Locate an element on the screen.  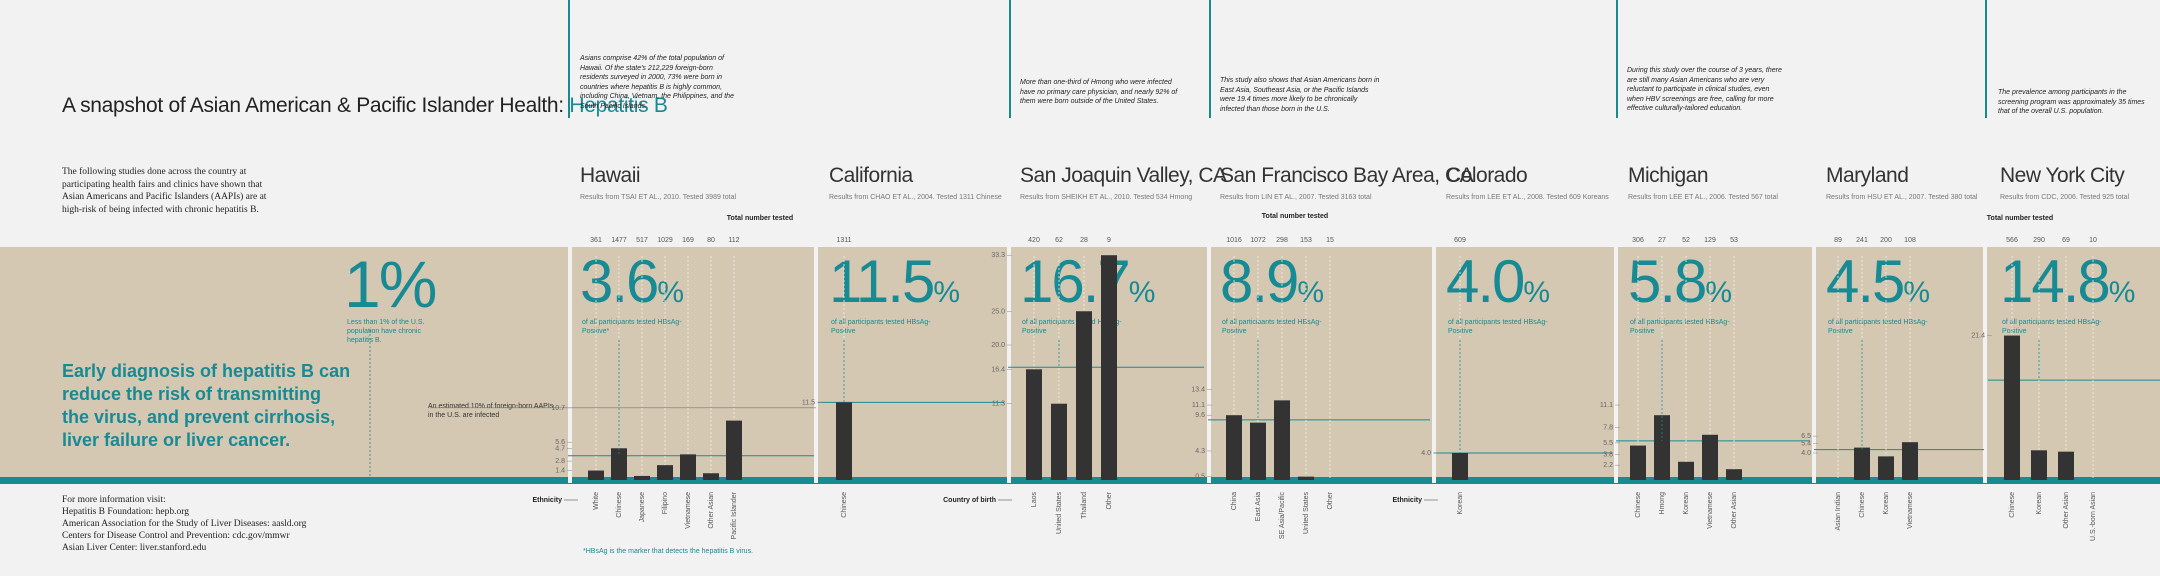
region-title: San Francisco Bay Area, CA is located at coordinates (1347, 175).